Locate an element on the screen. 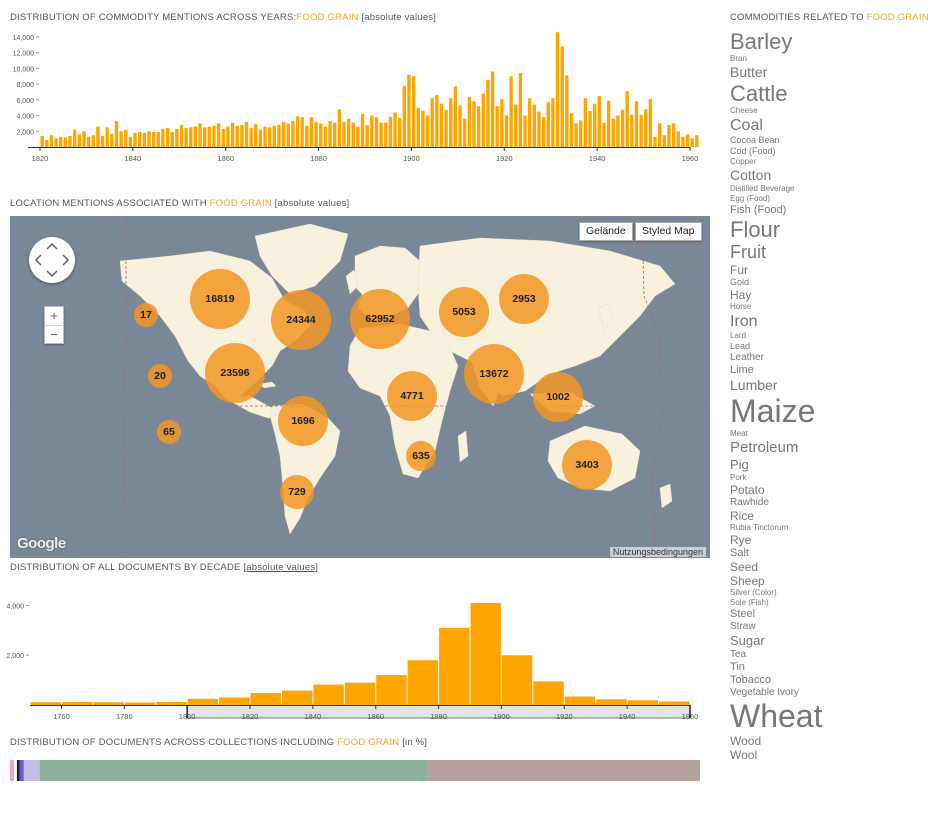 This screenshot has width=939, height=831. styled-map-button: Styled Map is located at coordinates (668, 231).